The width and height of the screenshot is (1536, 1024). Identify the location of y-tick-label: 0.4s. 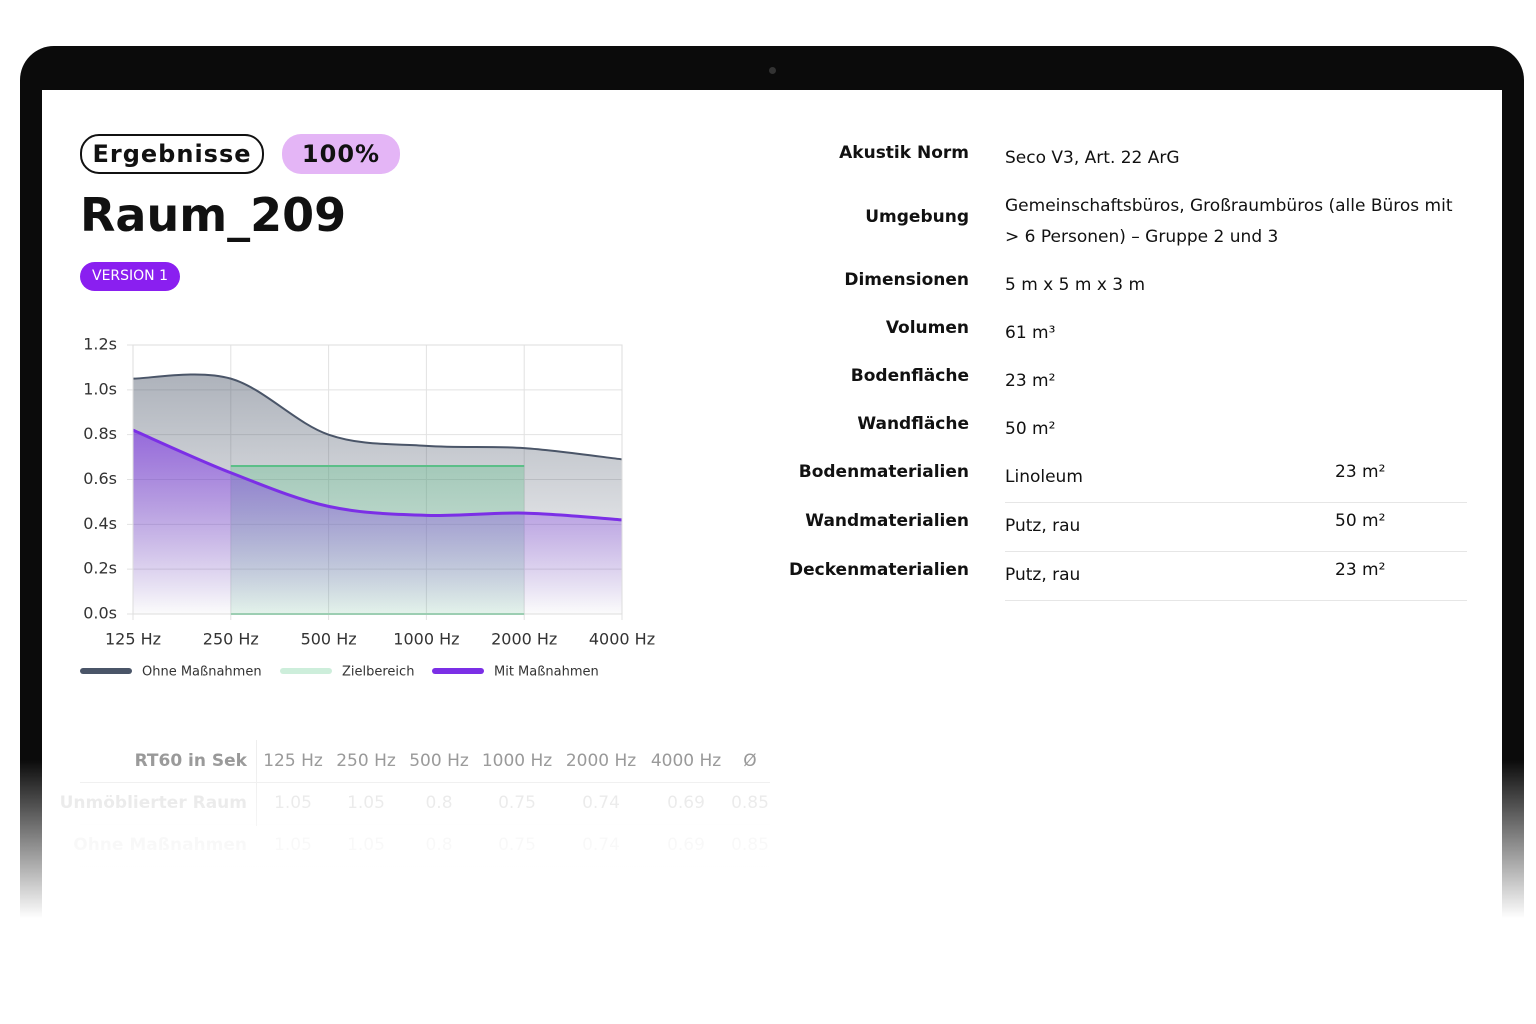
(100, 523).